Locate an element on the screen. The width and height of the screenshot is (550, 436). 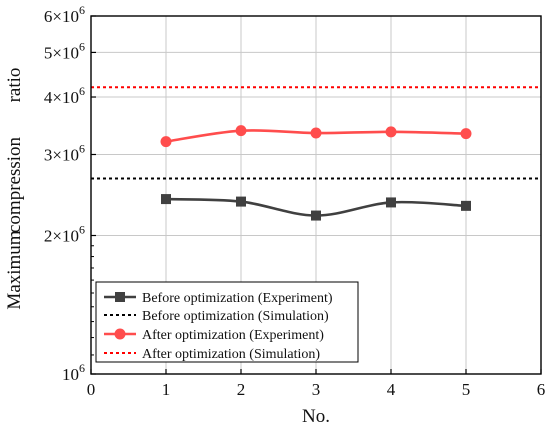
y-axis-label-word-3: ratio is located at coordinates (14, 85).